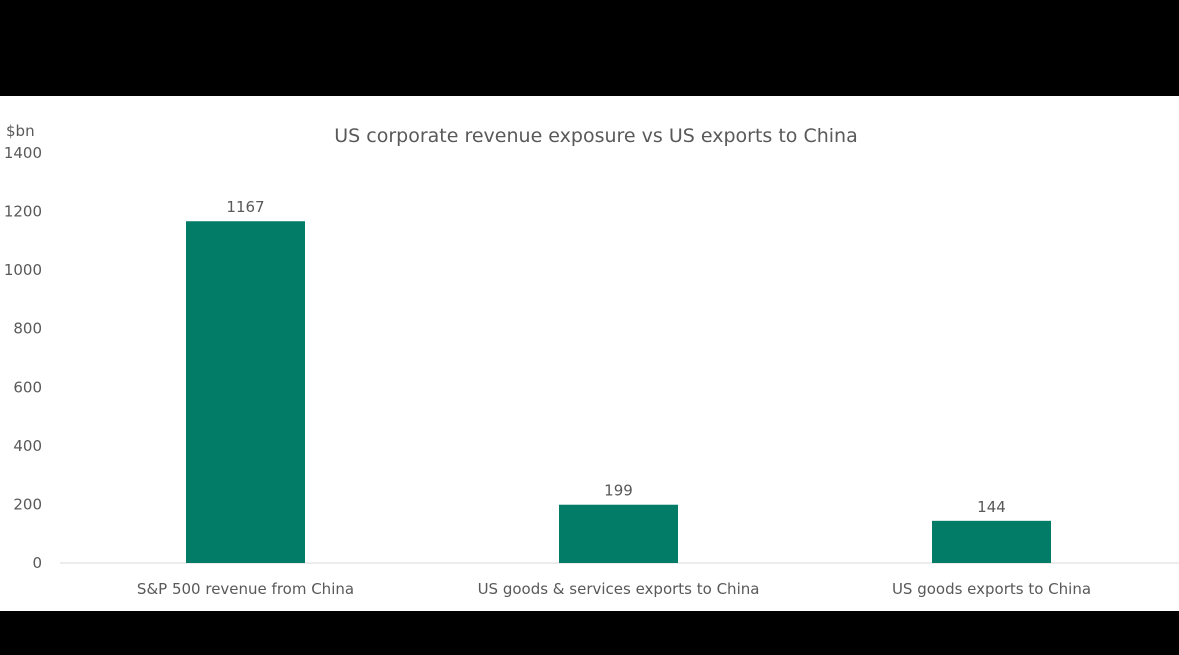  I want to click on x-category-label: US goods & services exports to China, so click(619, 589).